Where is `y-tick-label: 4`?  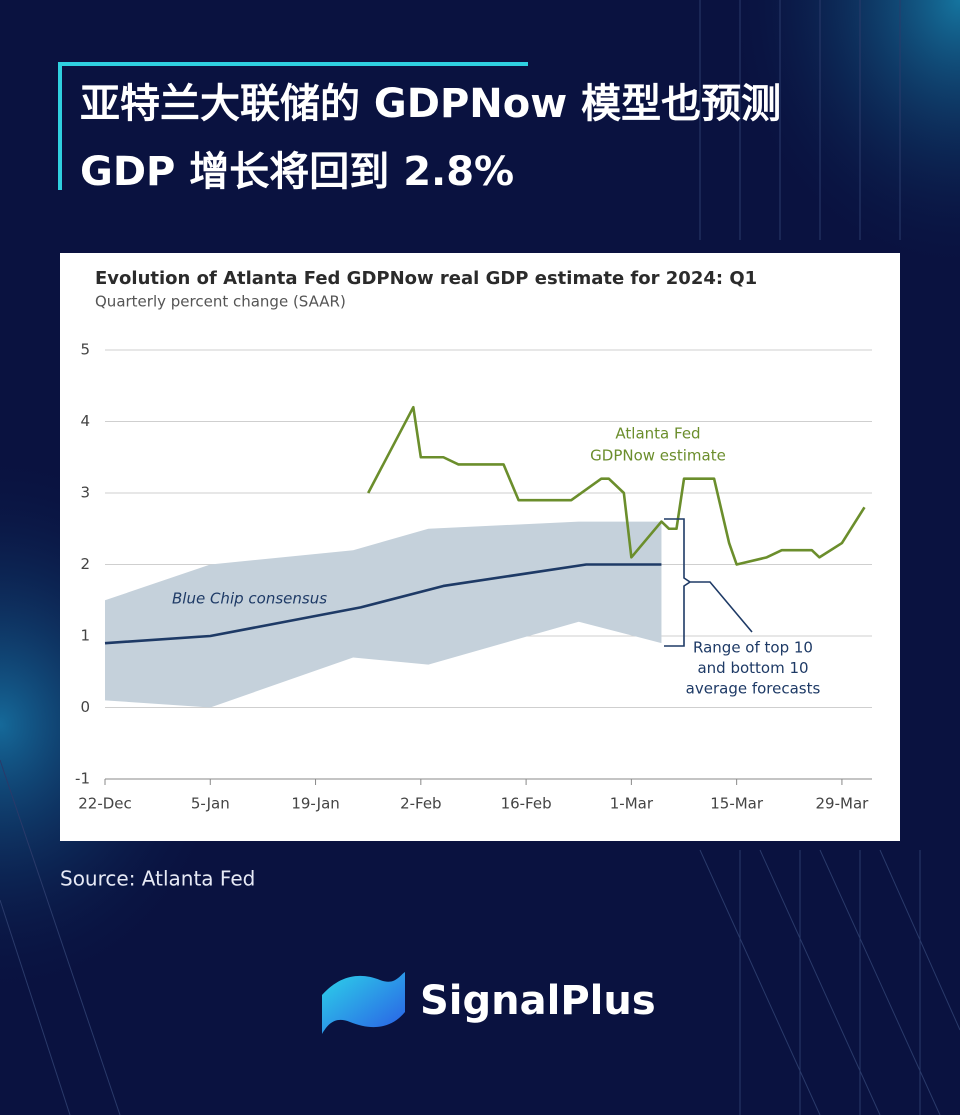
y-tick-label: 4 is located at coordinates (85, 421).